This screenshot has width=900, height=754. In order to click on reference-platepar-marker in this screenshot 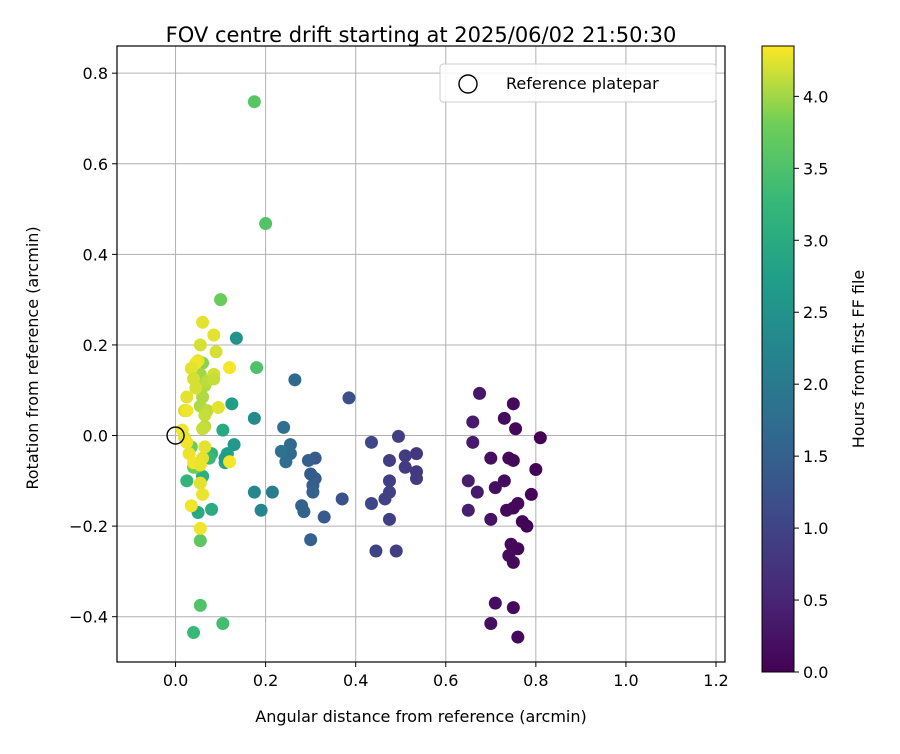, I will do `click(175, 435)`.